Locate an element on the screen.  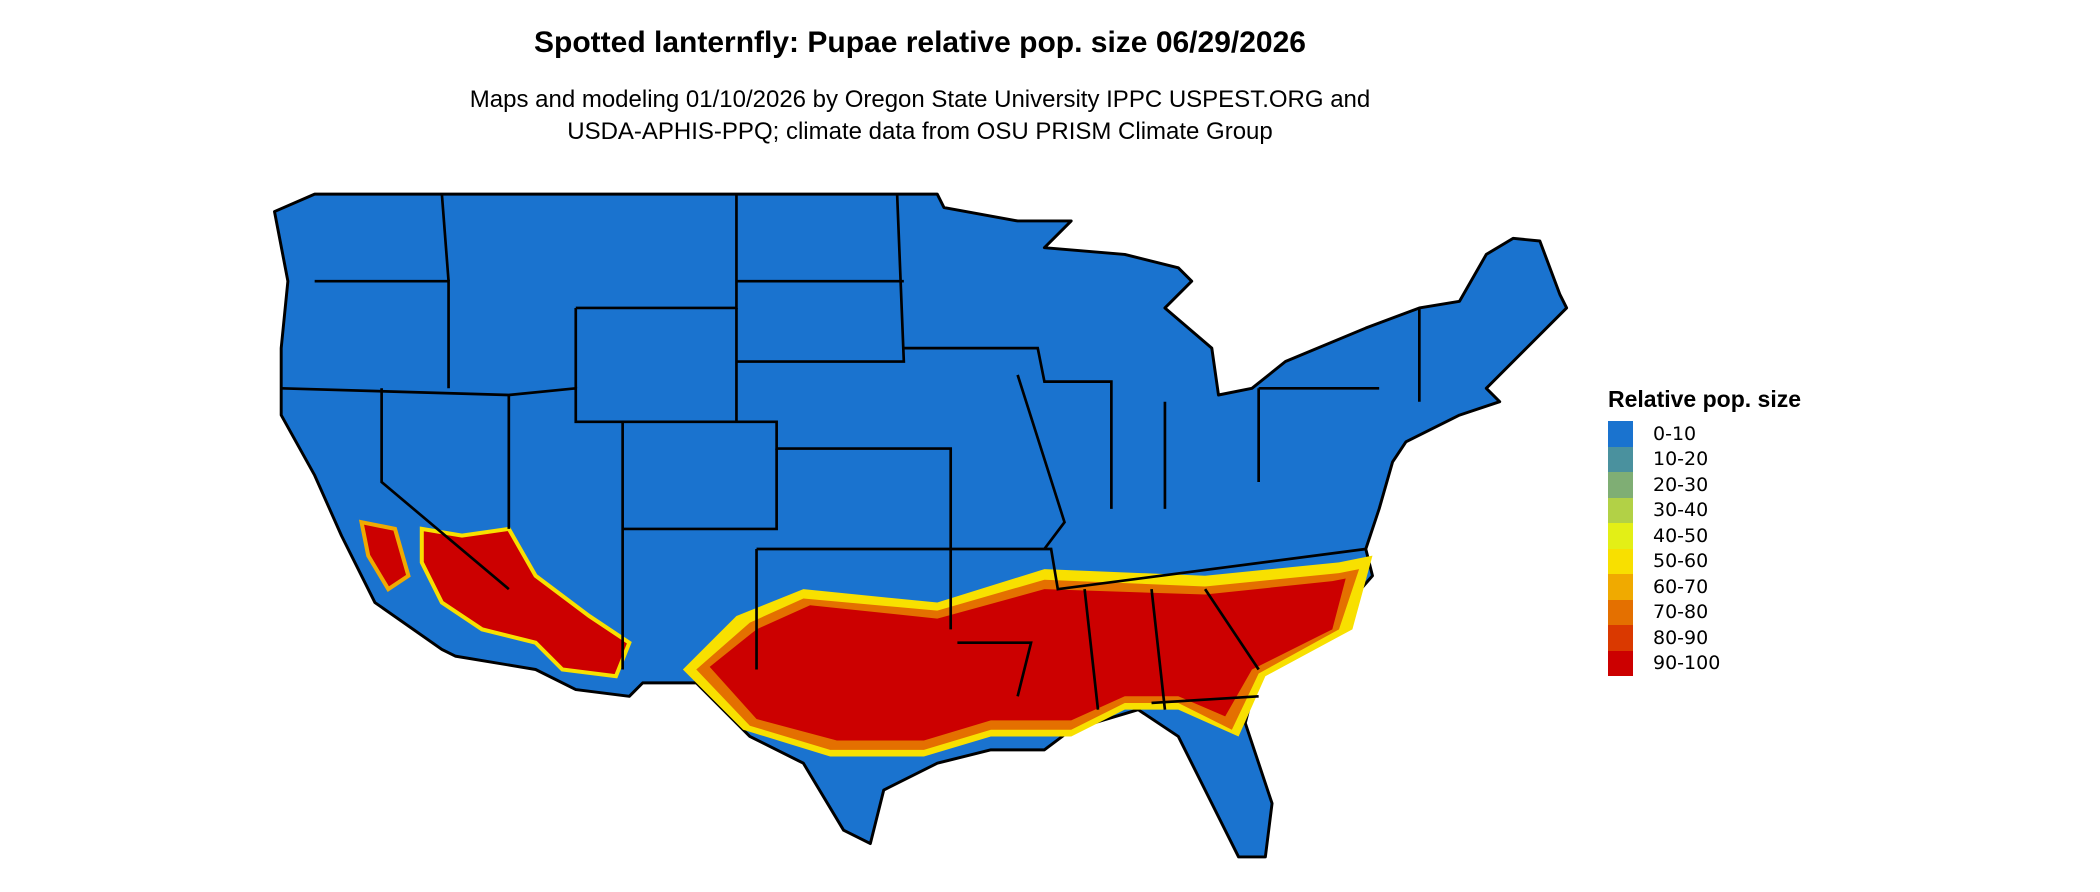
legend-item: 80-90 is located at coordinates (1704, 638).